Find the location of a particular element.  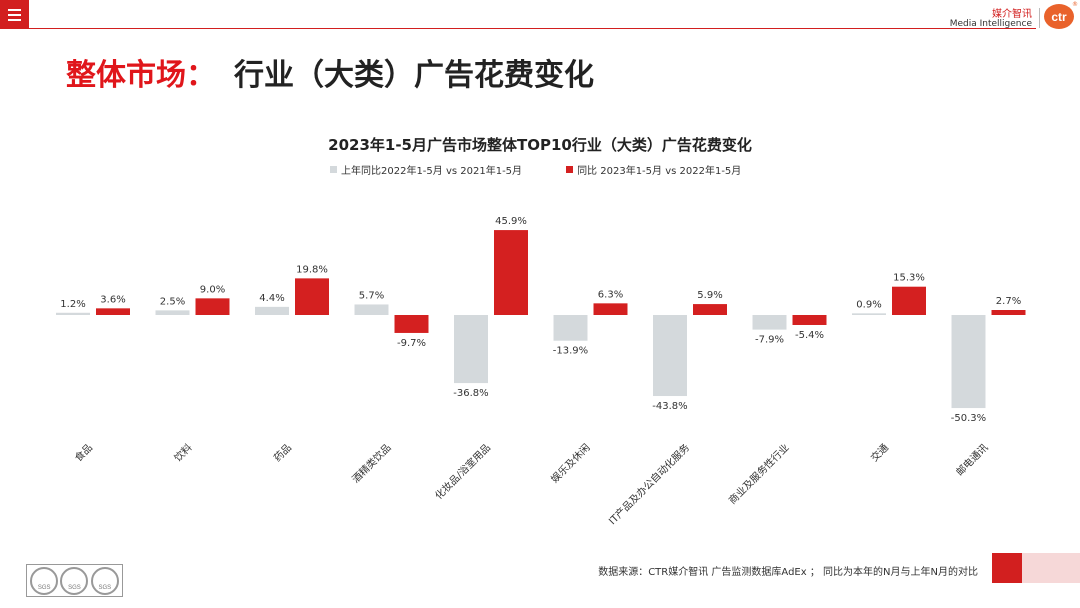

category-label-6: IT产品及办公自动化服务 is located at coordinates (649, 484).